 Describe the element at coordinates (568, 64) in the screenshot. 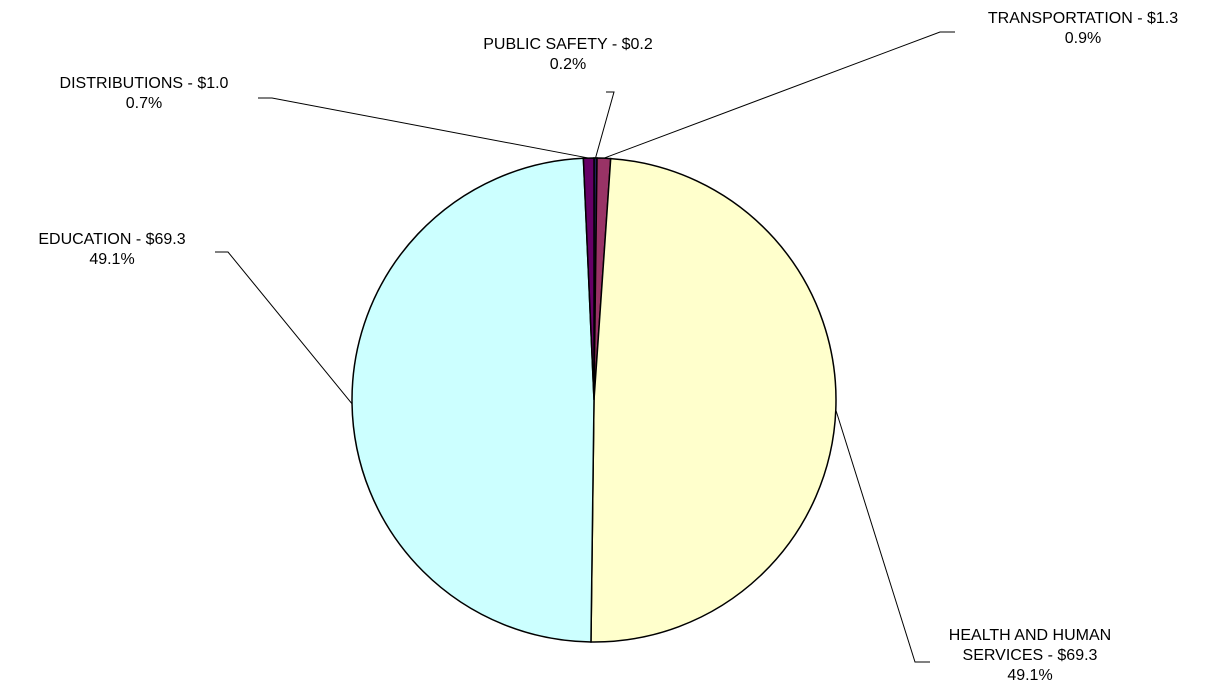

I see `value-label: 0.2%` at that location.